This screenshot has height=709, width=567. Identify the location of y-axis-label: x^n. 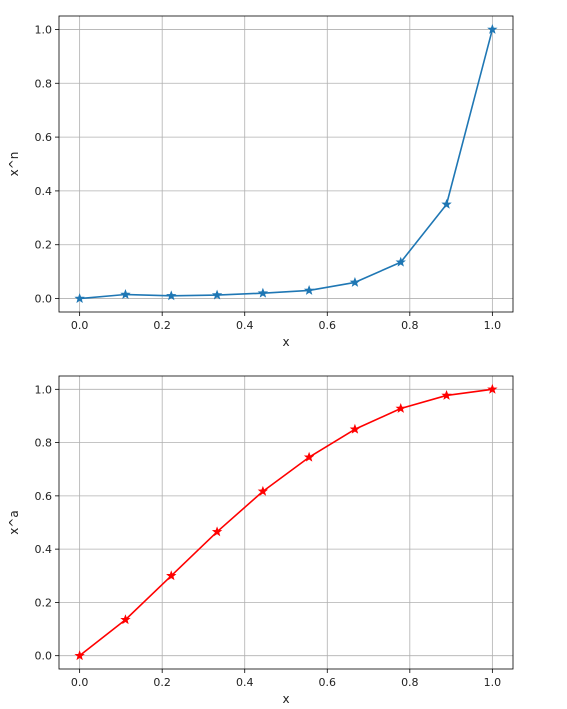
(14, 164).